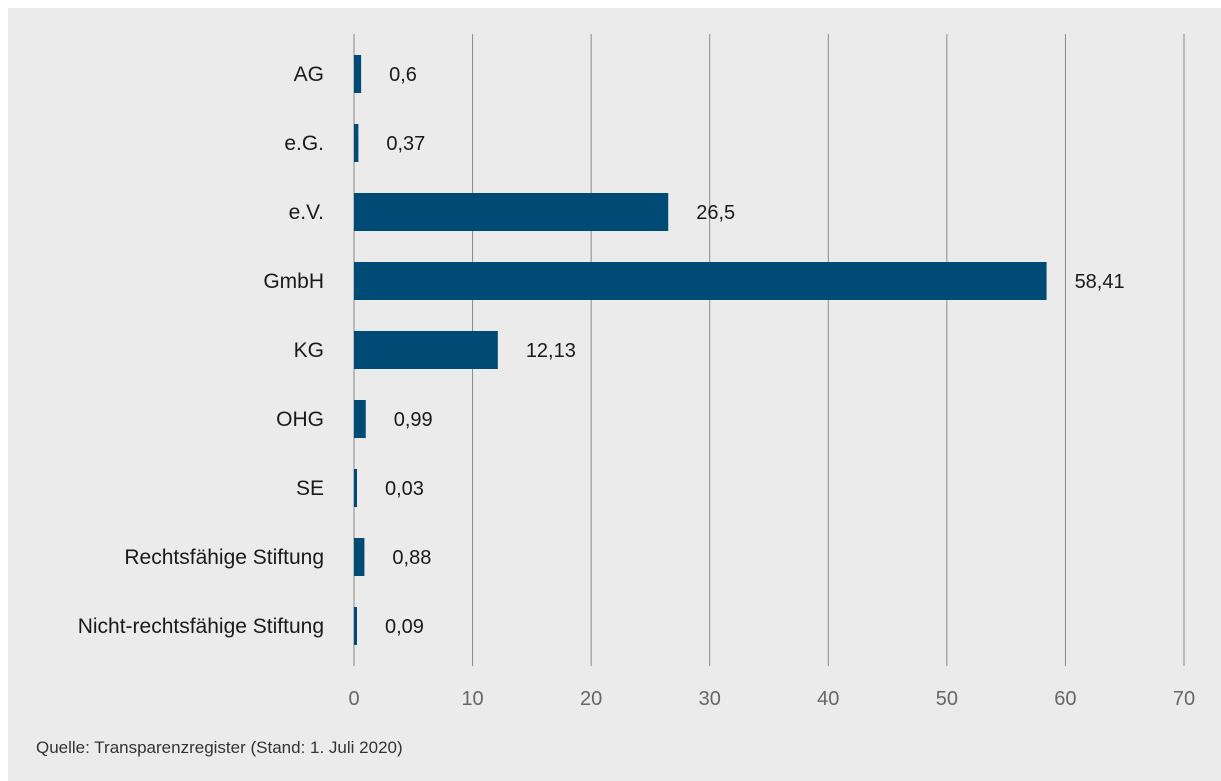 The image size is (1221, 781). Describe the element at coordinates (1184, 699) in the screenshot. I see `x-tick-label-70: 70` at that location.